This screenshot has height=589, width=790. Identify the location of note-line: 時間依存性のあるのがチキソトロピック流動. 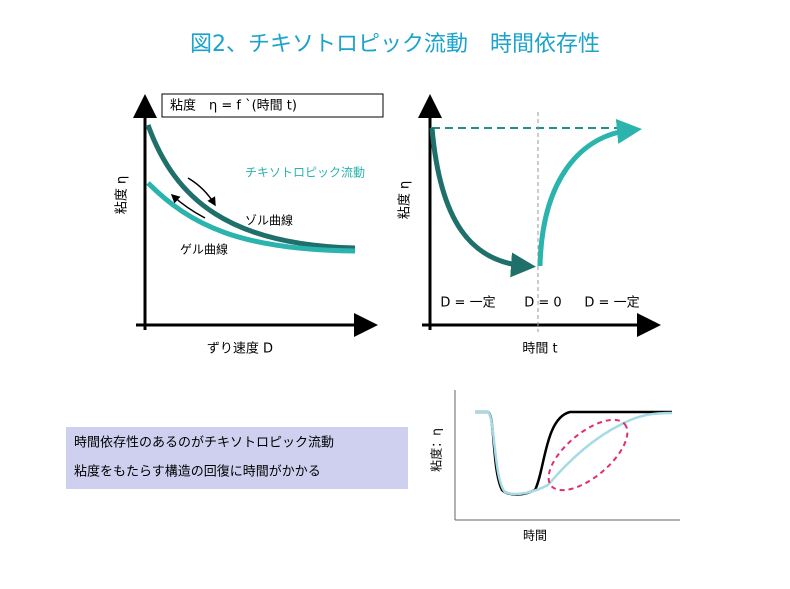
(204, 443).